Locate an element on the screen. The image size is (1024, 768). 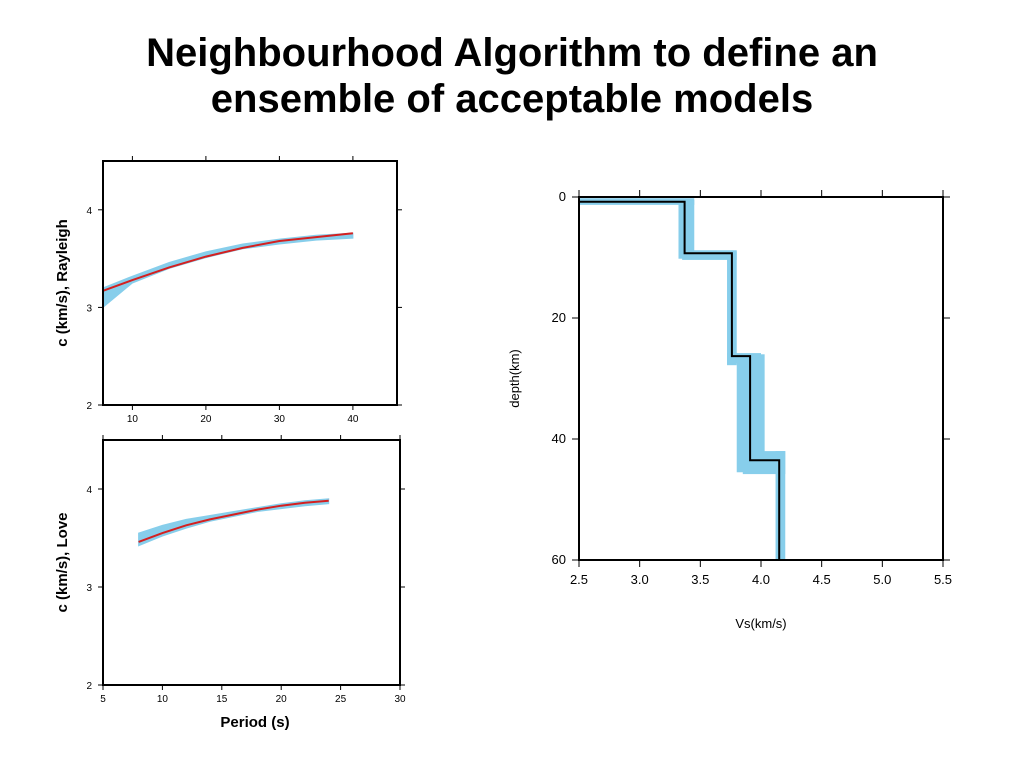
velocity-profile-y-axis-title: depth(km) is located at coordinates (514, 378).